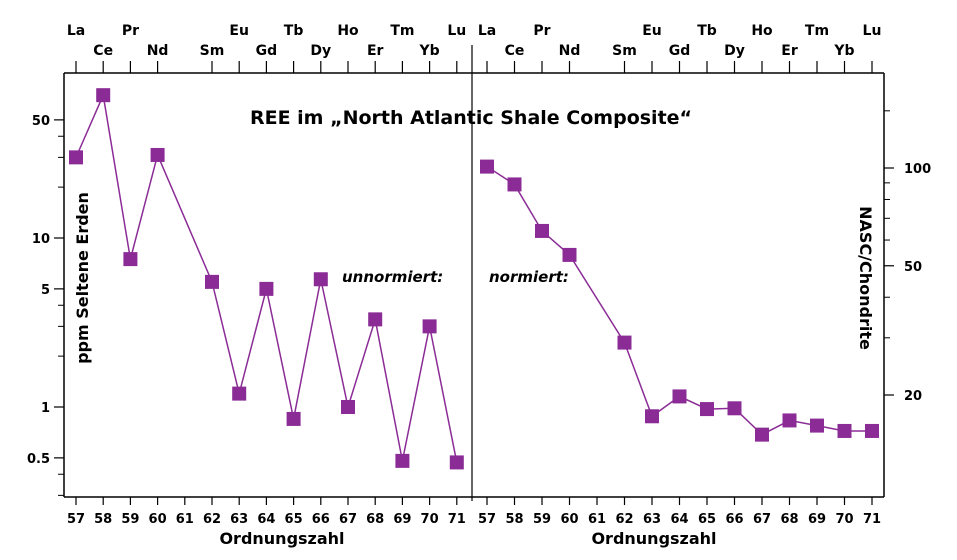  I want to click on x-tick-label: 66, so click(321, 519).